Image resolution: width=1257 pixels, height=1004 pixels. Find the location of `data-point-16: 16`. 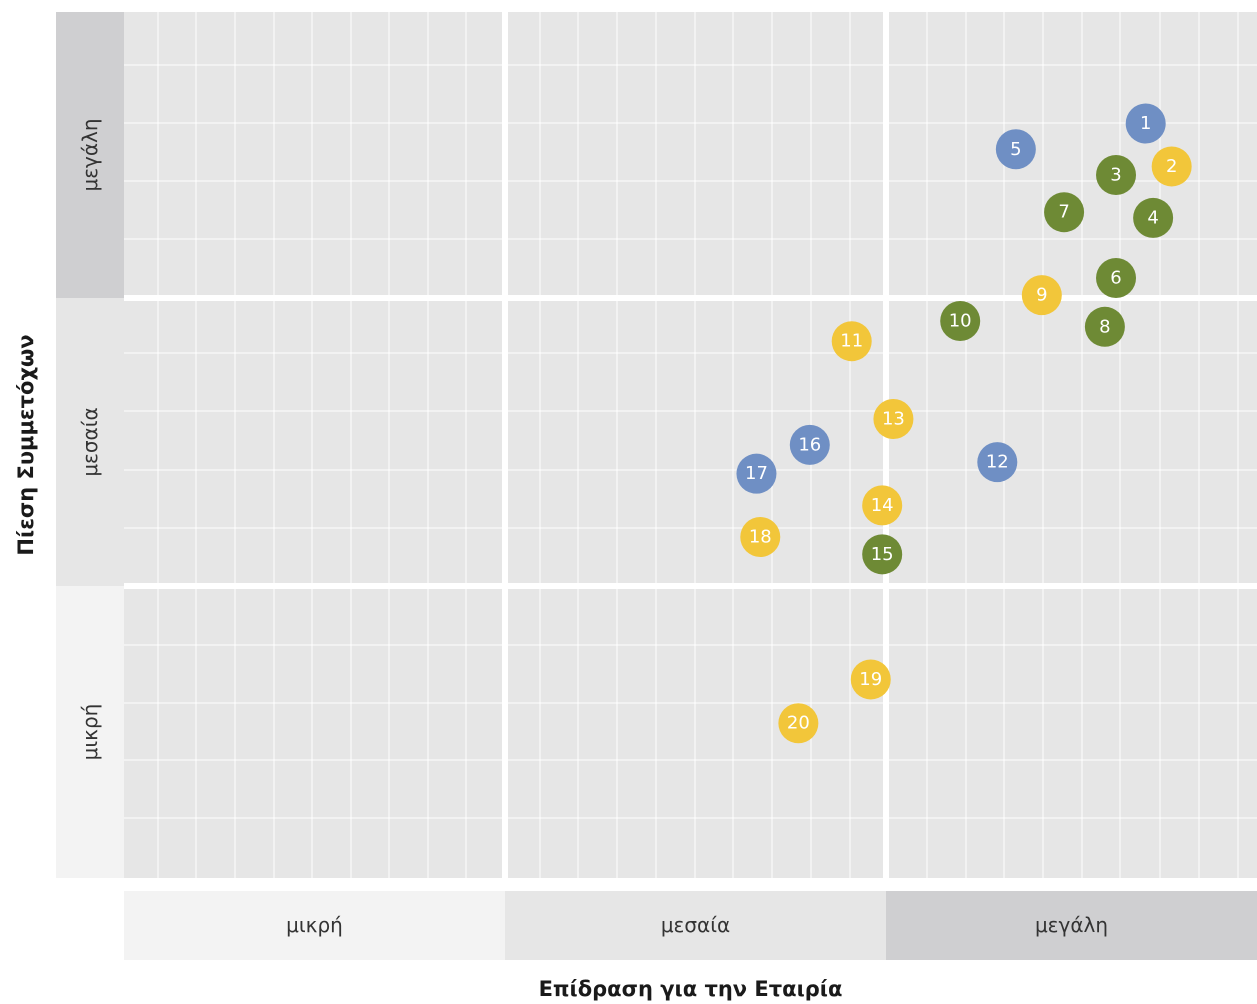

data-point-16: 16 is located at coordinates (809, 444).